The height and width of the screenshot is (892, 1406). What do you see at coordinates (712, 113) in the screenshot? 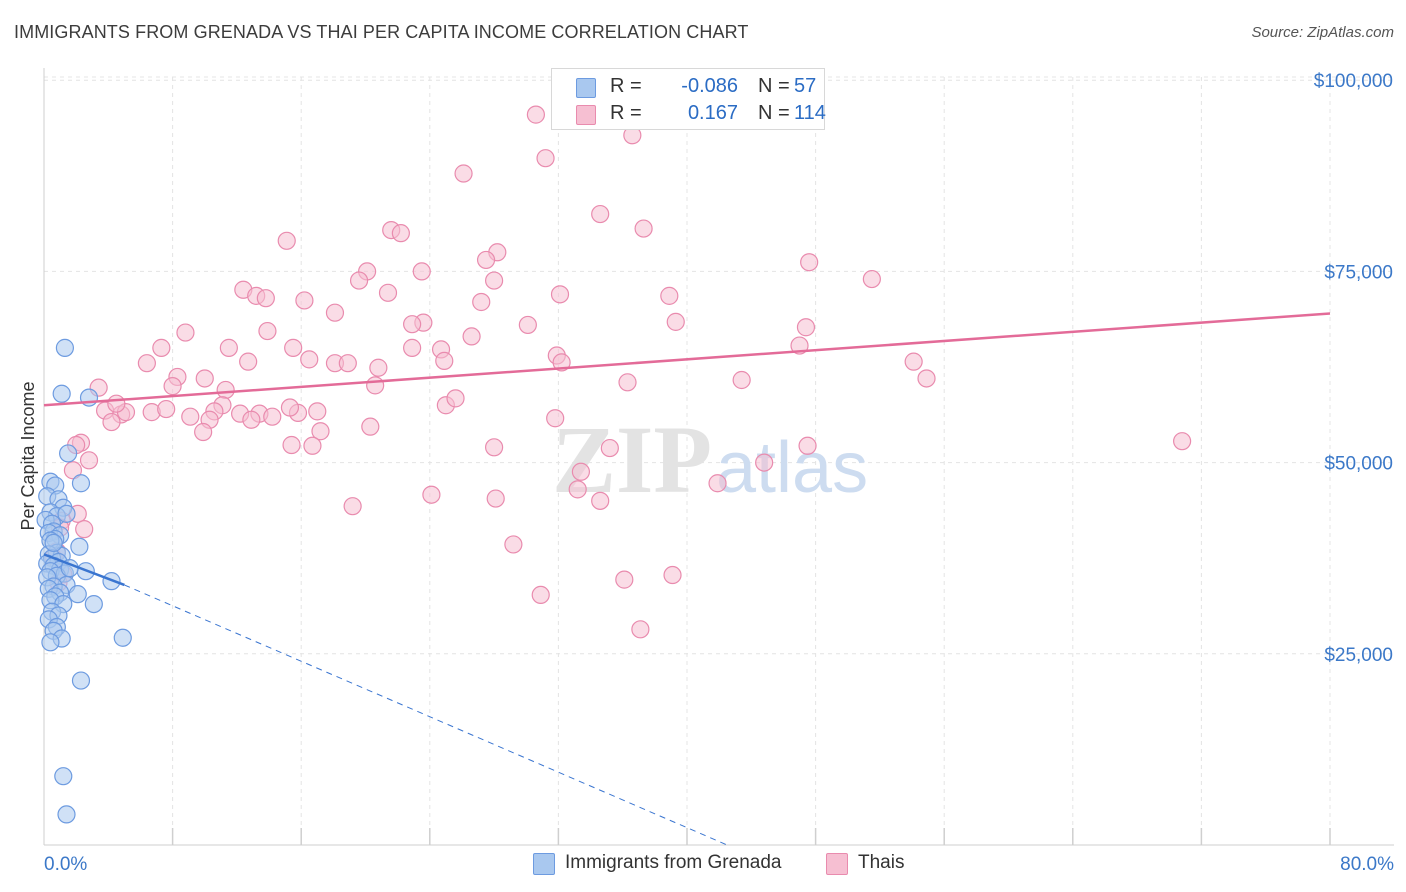
I see `legend-r-value: 0.167` at bounding box center [712, 113].